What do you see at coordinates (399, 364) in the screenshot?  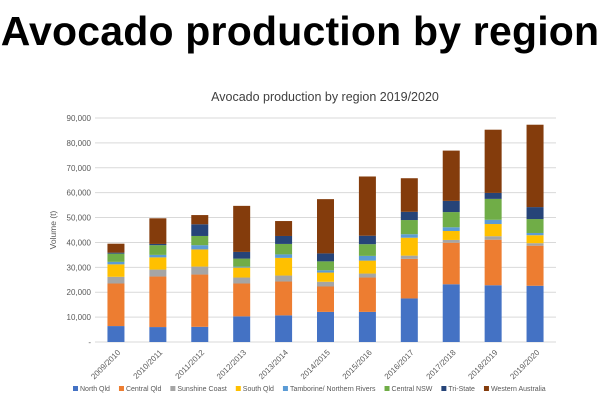 I see `x-tick-label: 2016/2017` at bounding box center [399, 364].